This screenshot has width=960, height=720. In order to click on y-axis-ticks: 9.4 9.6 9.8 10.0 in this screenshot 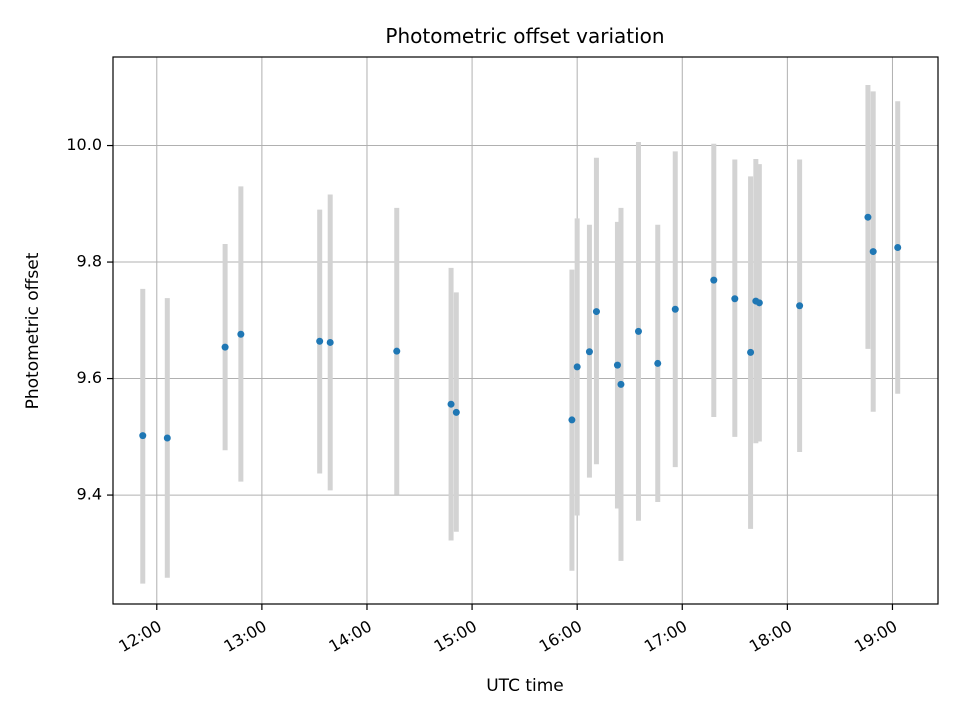, I will do `click(89, 319)`.